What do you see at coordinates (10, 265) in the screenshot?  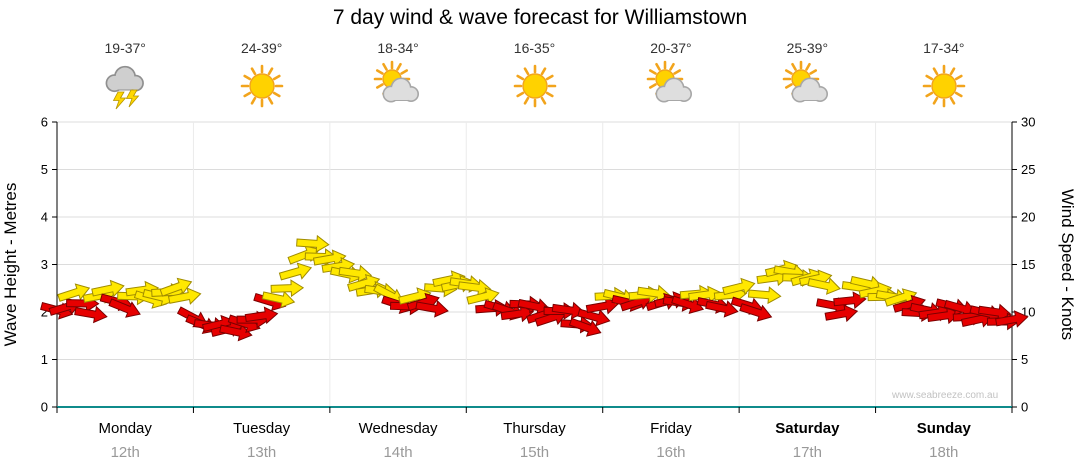 I see `left-axis-title: Wave Height - Metres` at bounding box center [10, 265].